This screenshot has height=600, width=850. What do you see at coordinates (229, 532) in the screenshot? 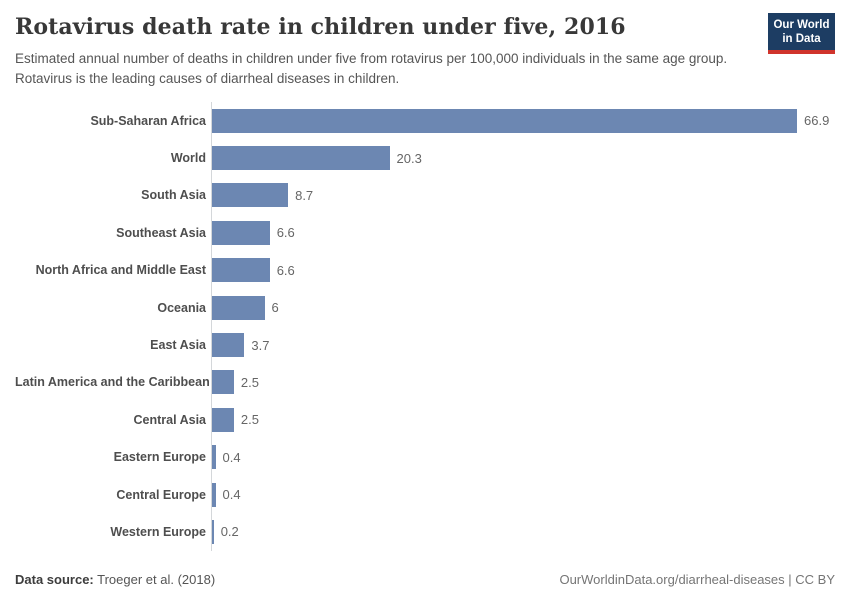
I see `value-label: 0.2` at bounding box center [229, 532].